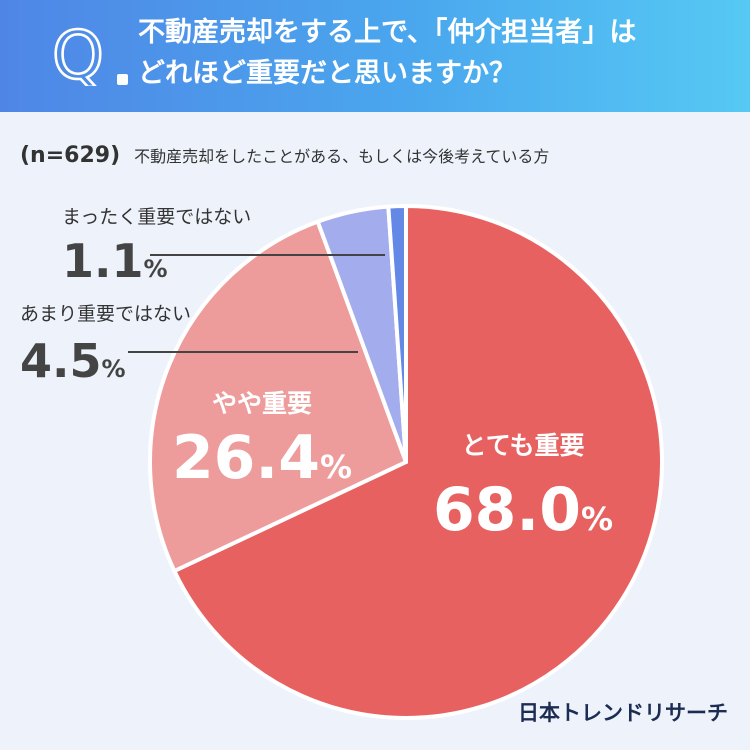 The width and height of the screenshot is (750, 750). I want to click on value-very-important: 68.0%, so click(523, 510).